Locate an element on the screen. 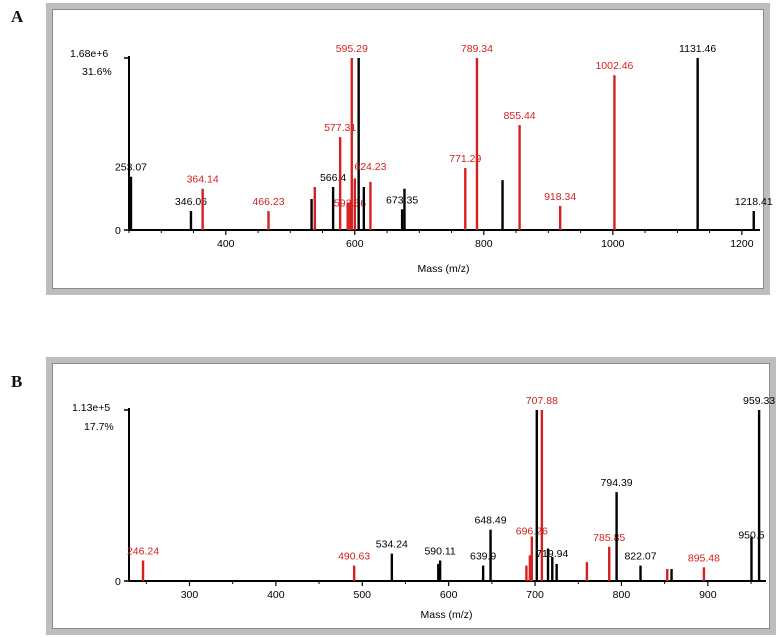  panel-b-y-zero-label: 0 is located at coordinates (118, 582).